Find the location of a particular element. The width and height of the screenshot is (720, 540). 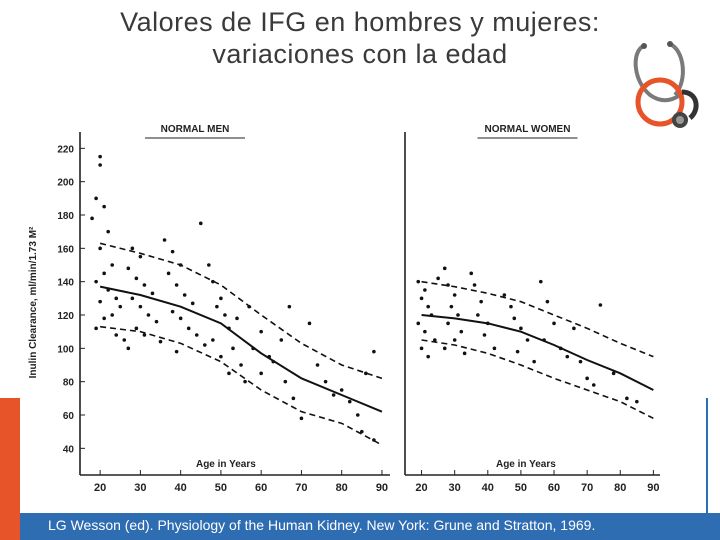

y-tick-label: 180 is located at coordinates (65, 216).